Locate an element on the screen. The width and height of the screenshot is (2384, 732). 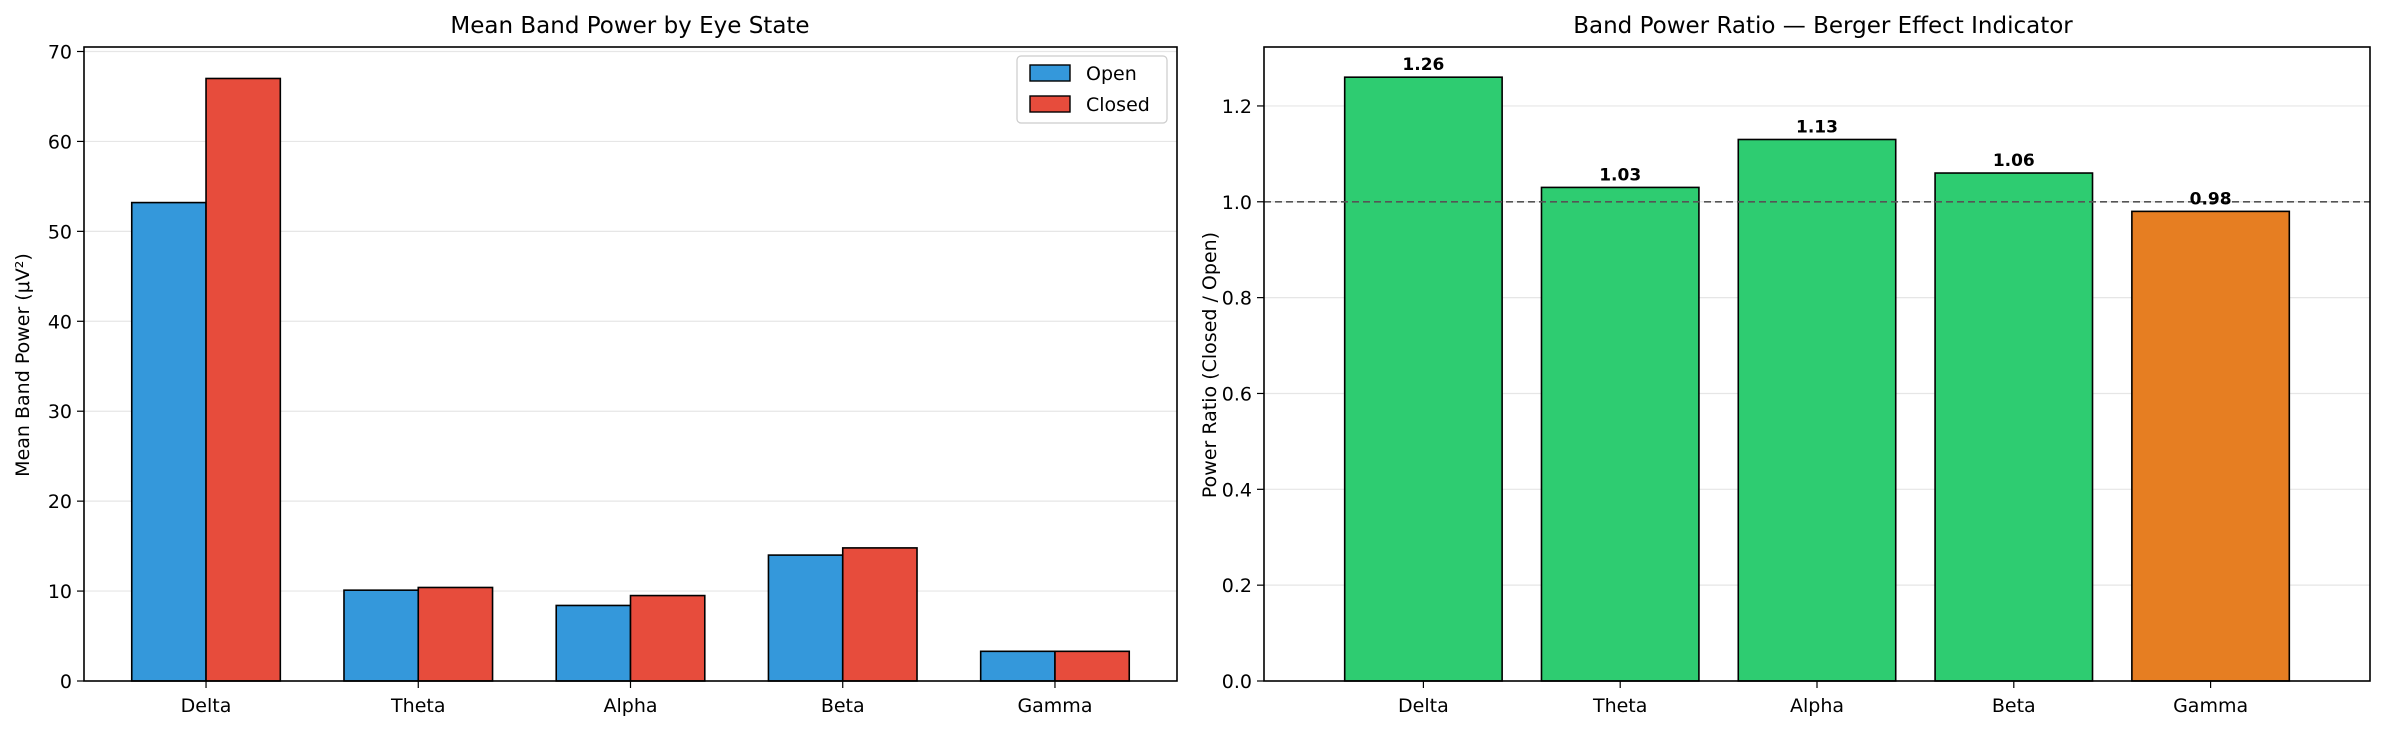
right-value-labels: 1.26 1.03 1.13 1.06 0.98 is located at coordinates (1816, 132).